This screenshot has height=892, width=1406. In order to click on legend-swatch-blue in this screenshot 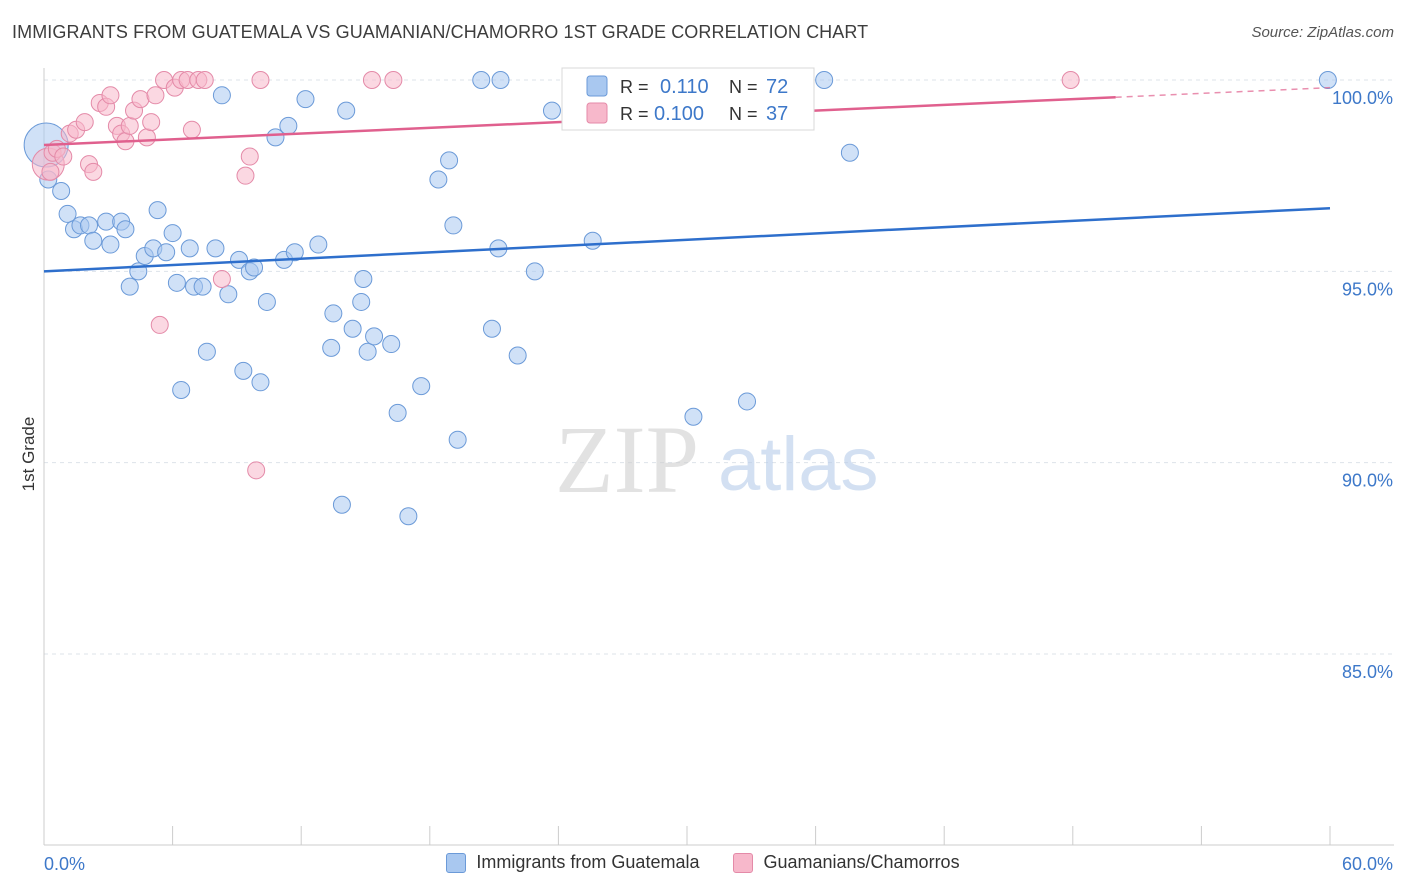, I will do `click(456, 862)`.